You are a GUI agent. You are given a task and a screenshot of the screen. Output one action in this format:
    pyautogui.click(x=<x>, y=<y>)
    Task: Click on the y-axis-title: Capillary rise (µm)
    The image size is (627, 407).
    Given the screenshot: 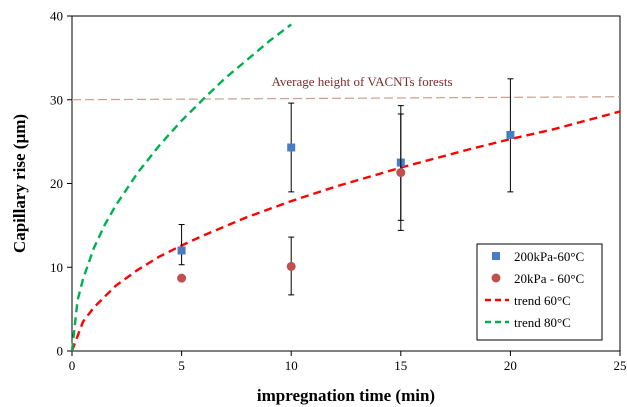 What is the action you would take?
    pyautogui.click(x=19, y=183)
    